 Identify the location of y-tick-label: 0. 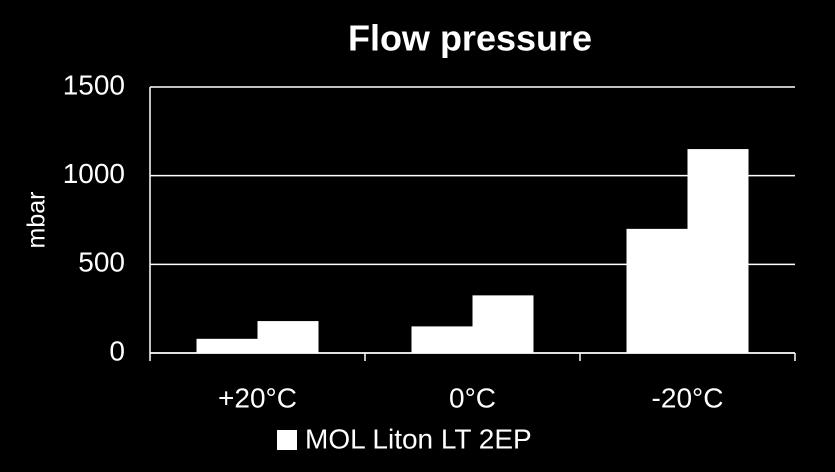
(117, 350).